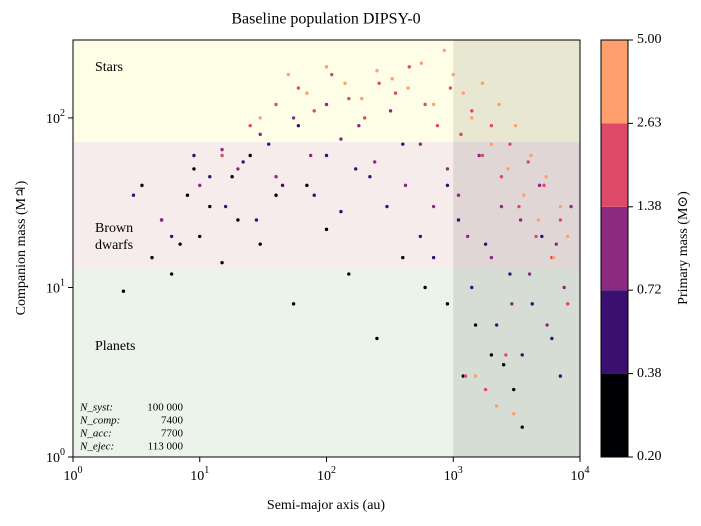 The width and height of the screenshot is (701, 526). I want to click on annotation-key: N_acc:, so click(95, 434).